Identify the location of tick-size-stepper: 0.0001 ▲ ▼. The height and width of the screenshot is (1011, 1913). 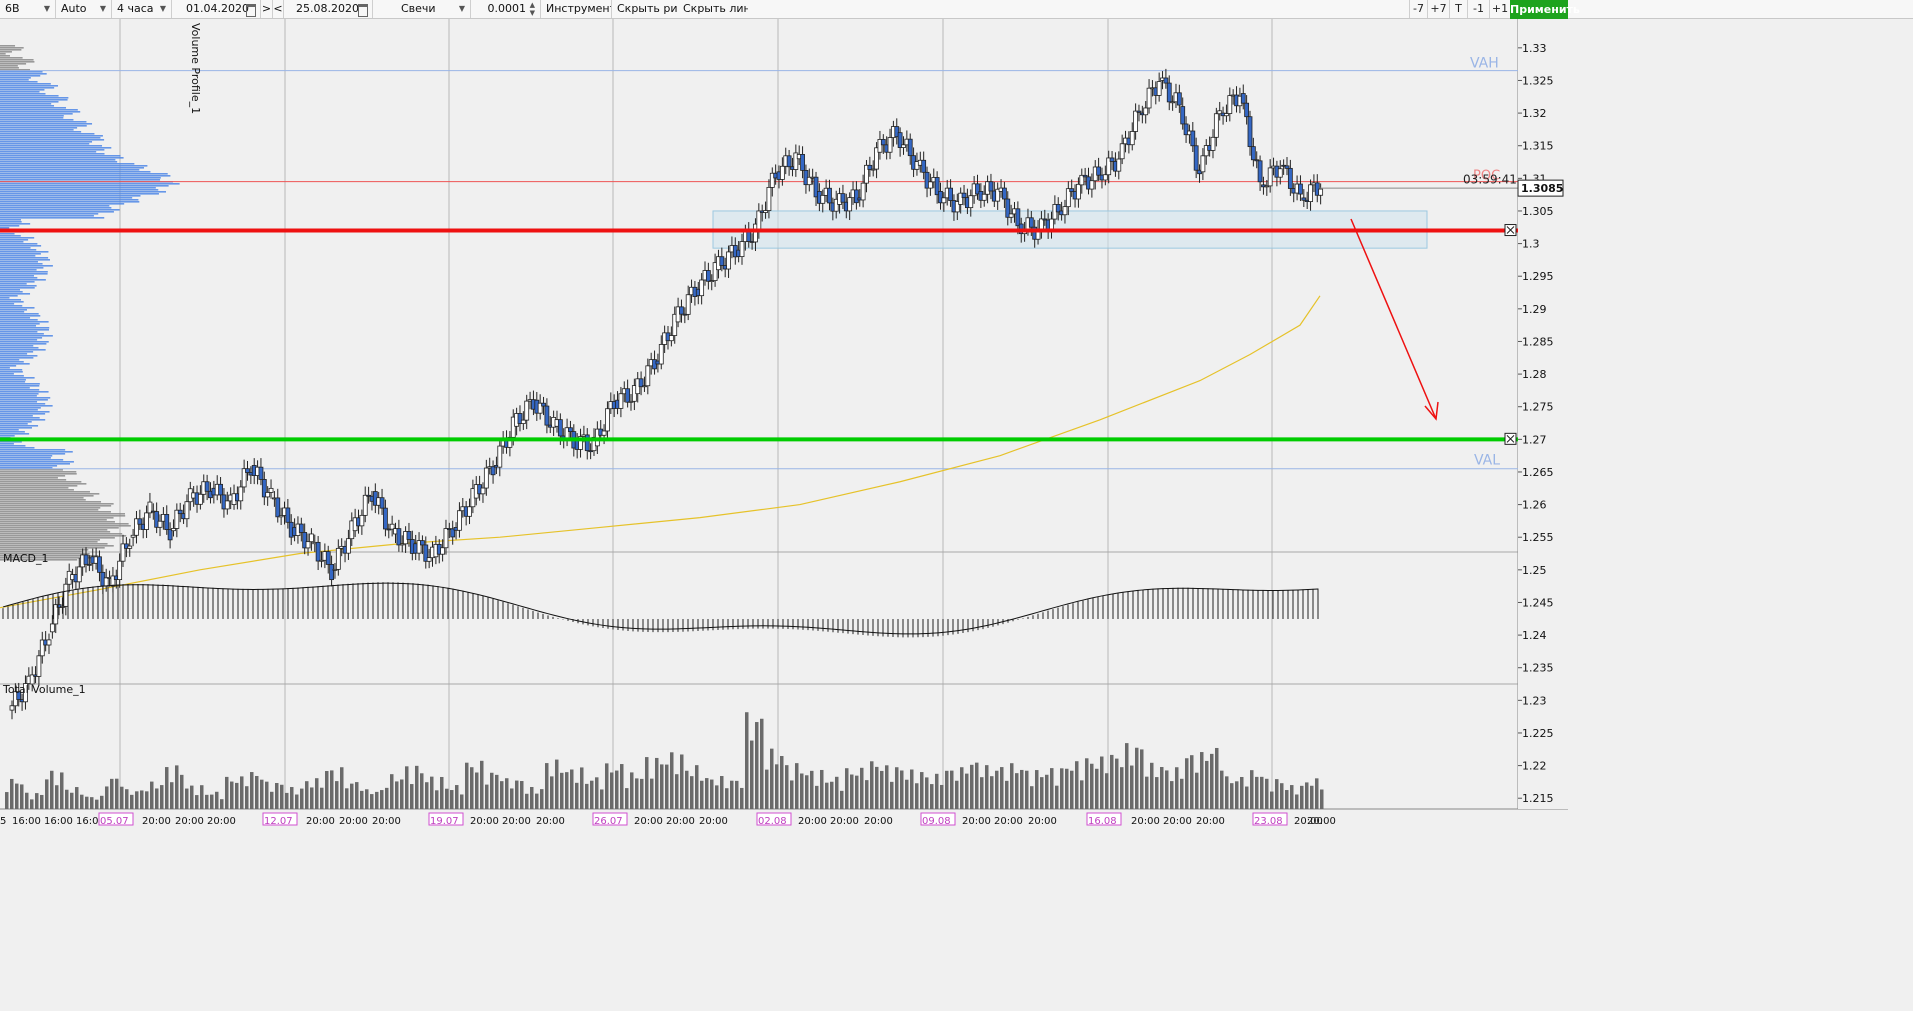
(506, 9).